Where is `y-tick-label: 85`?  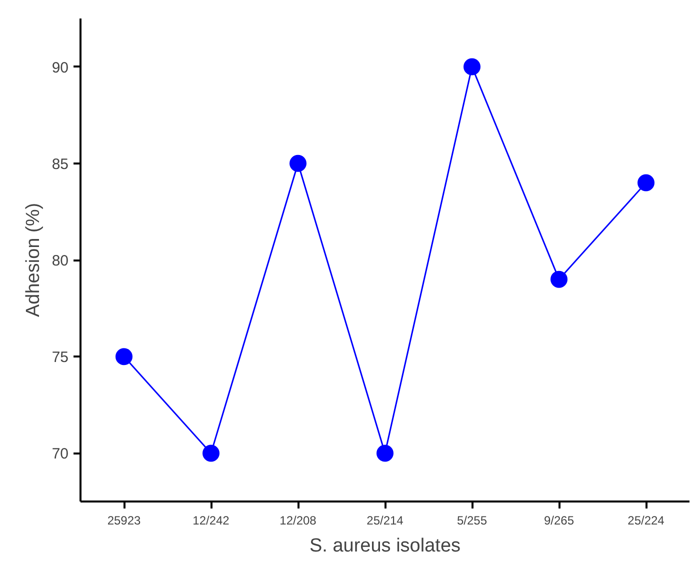
y-tick-label: 85 is located at coordinates (60, 164).